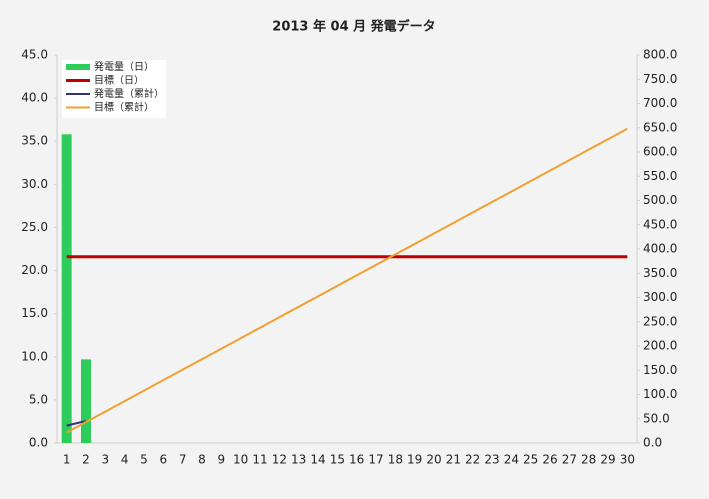 This screenshot has width=709, height=499. Describe the element at coordinates (78, 67) in the screenshot. I see `legend-swatch` at that location.